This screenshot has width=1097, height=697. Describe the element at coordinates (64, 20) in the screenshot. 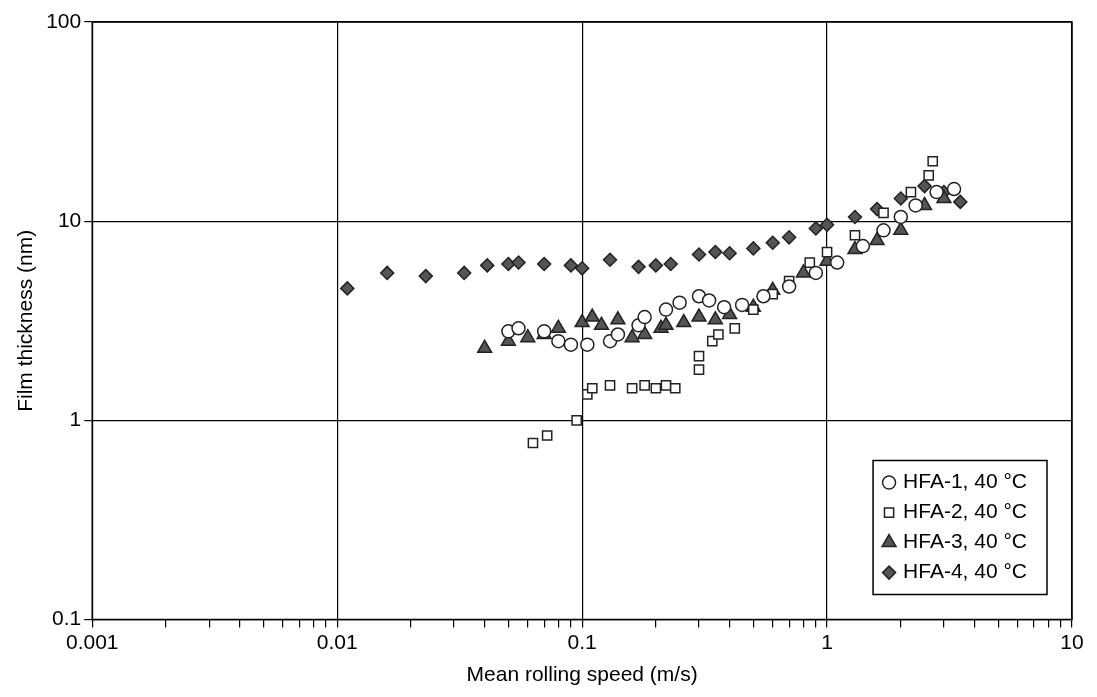

I see `y-tick-label: 100` at that location.